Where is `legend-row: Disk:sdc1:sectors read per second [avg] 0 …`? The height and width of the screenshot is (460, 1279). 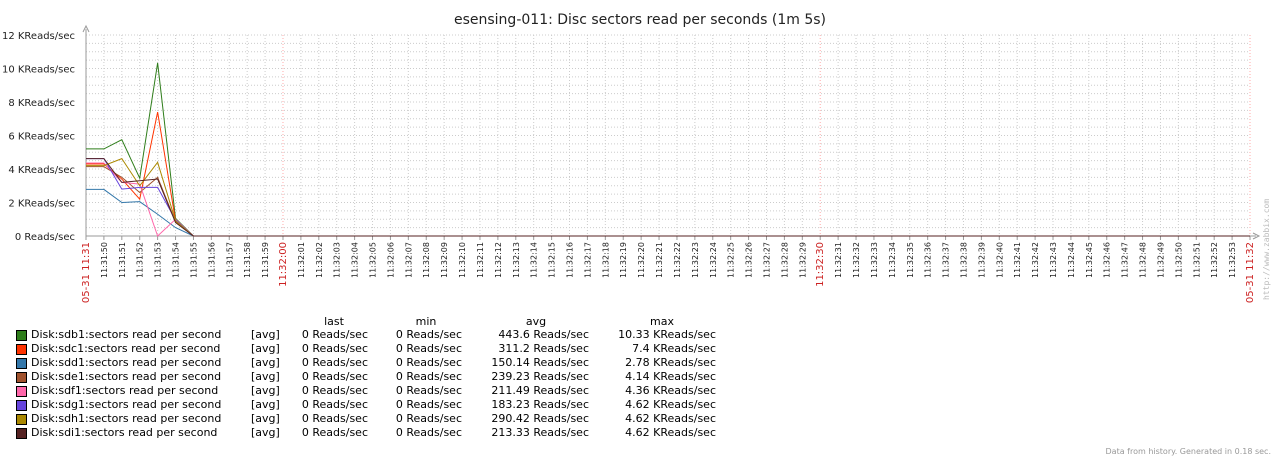 legend-row: Disk:sdc1:sectors read per second [avg] 0 … is located at coordinates (376, 349).